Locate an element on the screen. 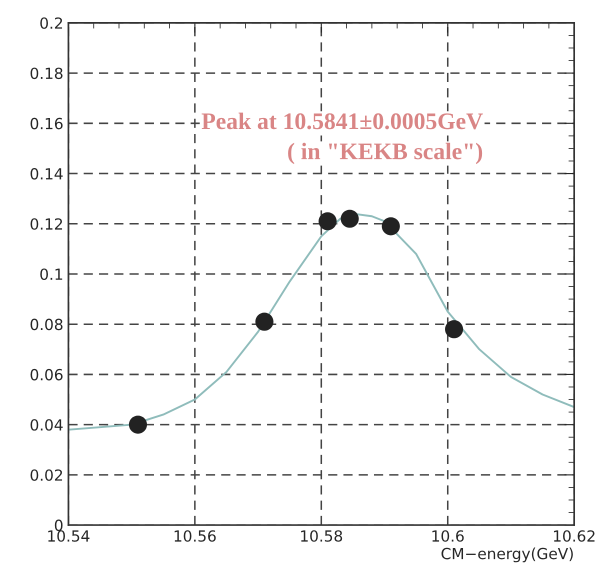 Image resolution: width=595 pixels, height=572 pixels. x-tick-label: 10.54 is located at coordinates (69, 536).